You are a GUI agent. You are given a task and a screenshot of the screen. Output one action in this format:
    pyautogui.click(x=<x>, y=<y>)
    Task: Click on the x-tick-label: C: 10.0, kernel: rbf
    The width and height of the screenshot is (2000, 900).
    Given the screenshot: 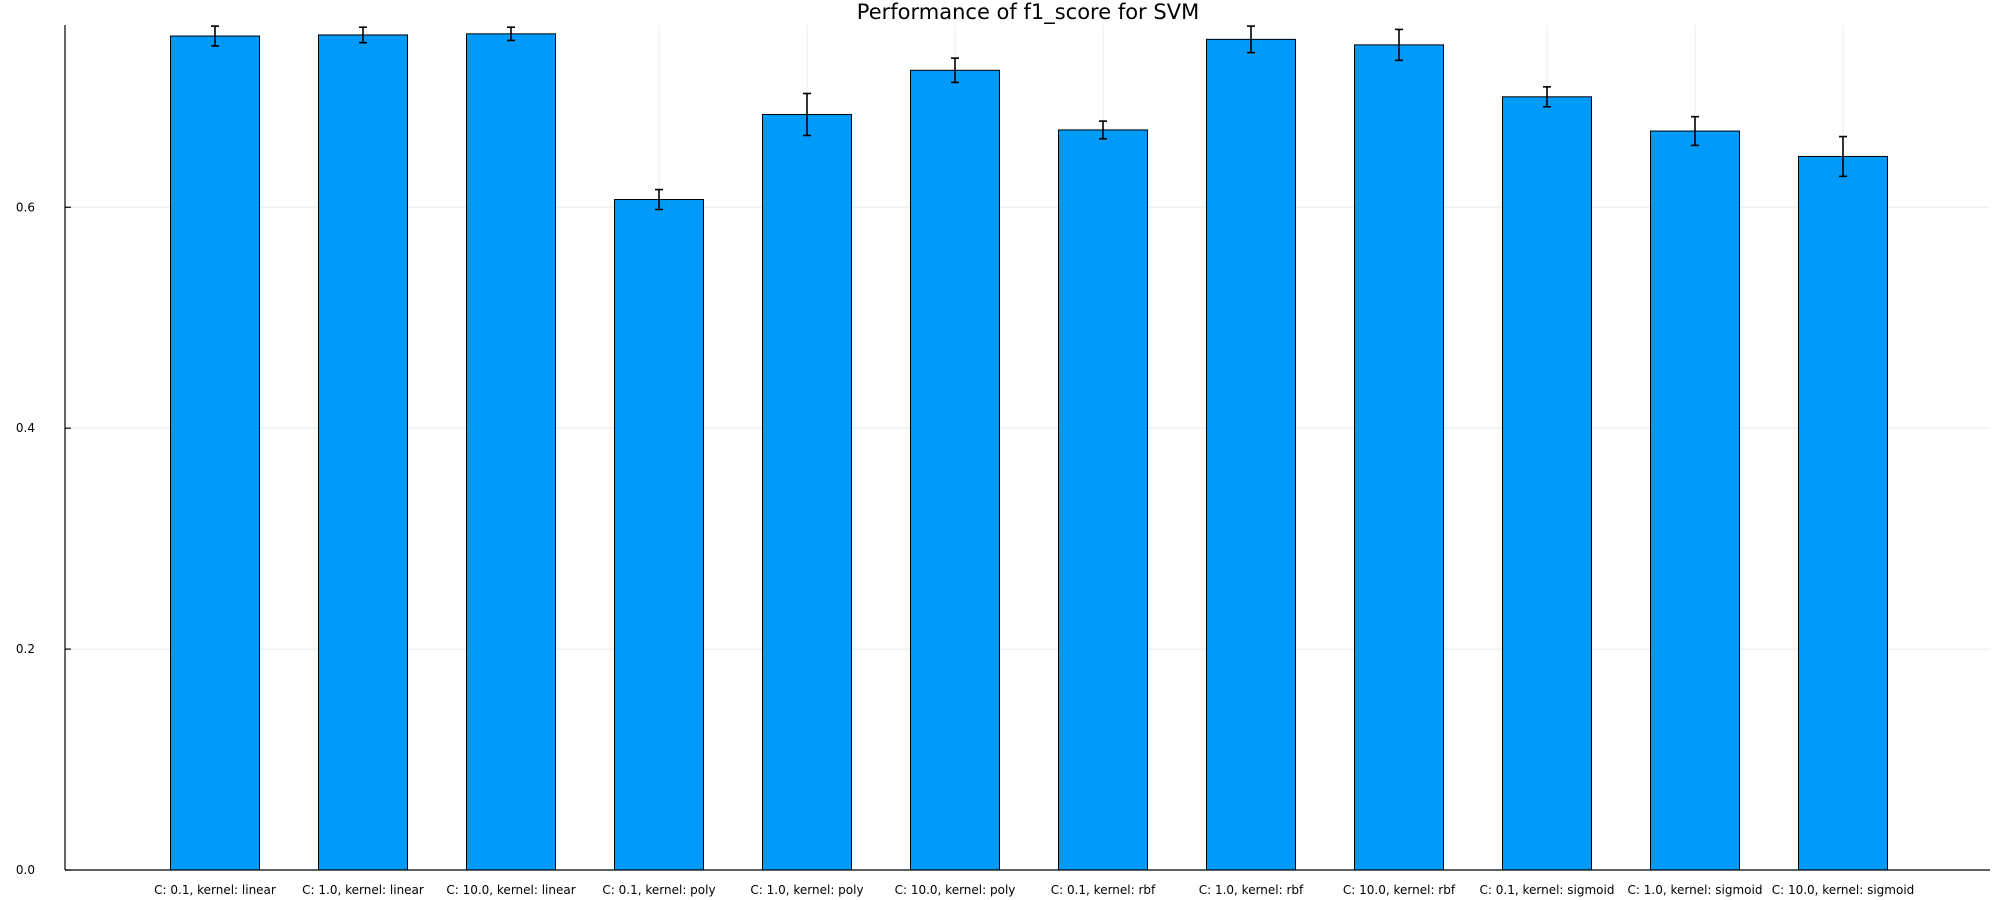 What is the action you would take?
    pyautogui.click(x=1399, y=890)
    